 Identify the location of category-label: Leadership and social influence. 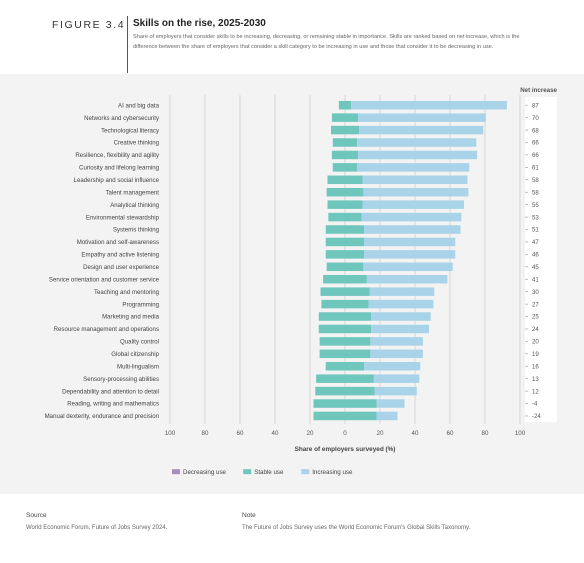
(117, 180).